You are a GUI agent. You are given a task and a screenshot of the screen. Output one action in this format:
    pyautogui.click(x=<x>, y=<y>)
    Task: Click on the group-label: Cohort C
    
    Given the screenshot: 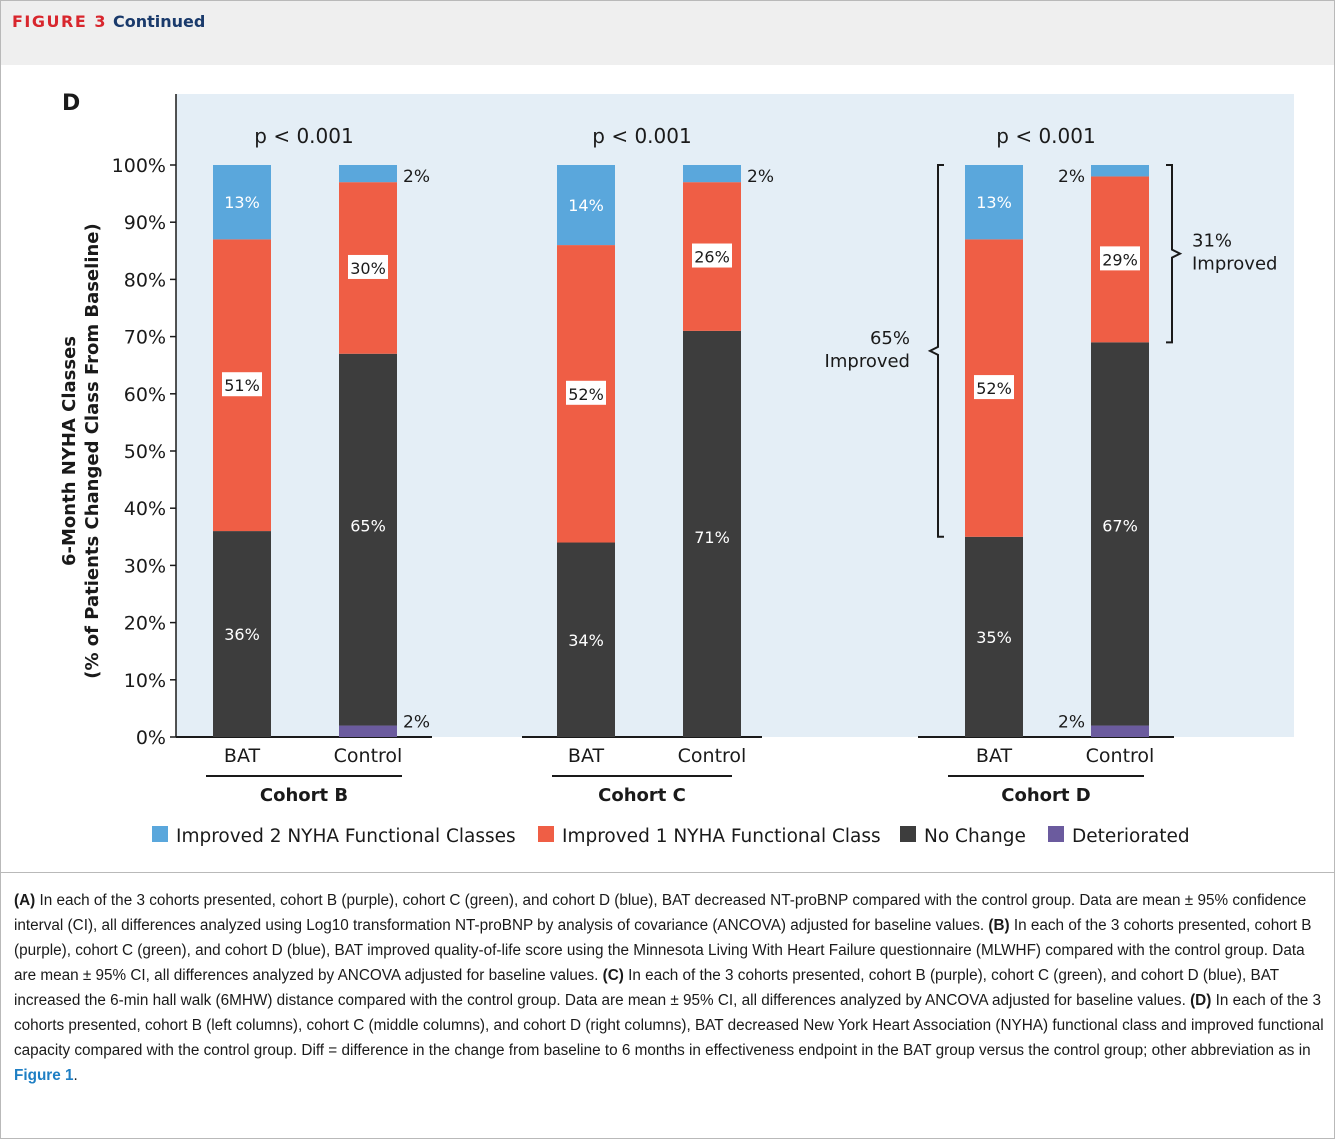 What is the action you would take?
    pyautogui.click(x=642, y=795)
    